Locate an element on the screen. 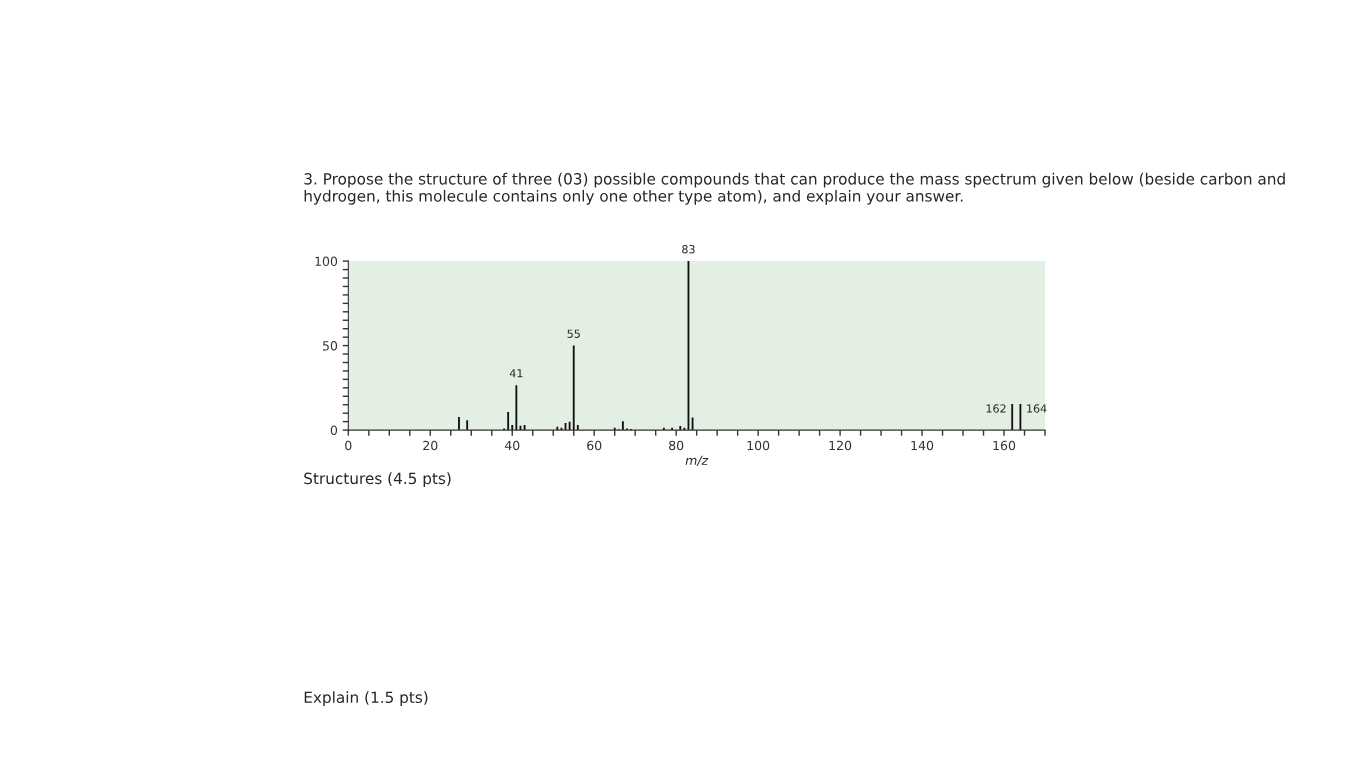 This screenshot has height=768, width=1366. annotation: 83 is located at coordinates (688, 249).